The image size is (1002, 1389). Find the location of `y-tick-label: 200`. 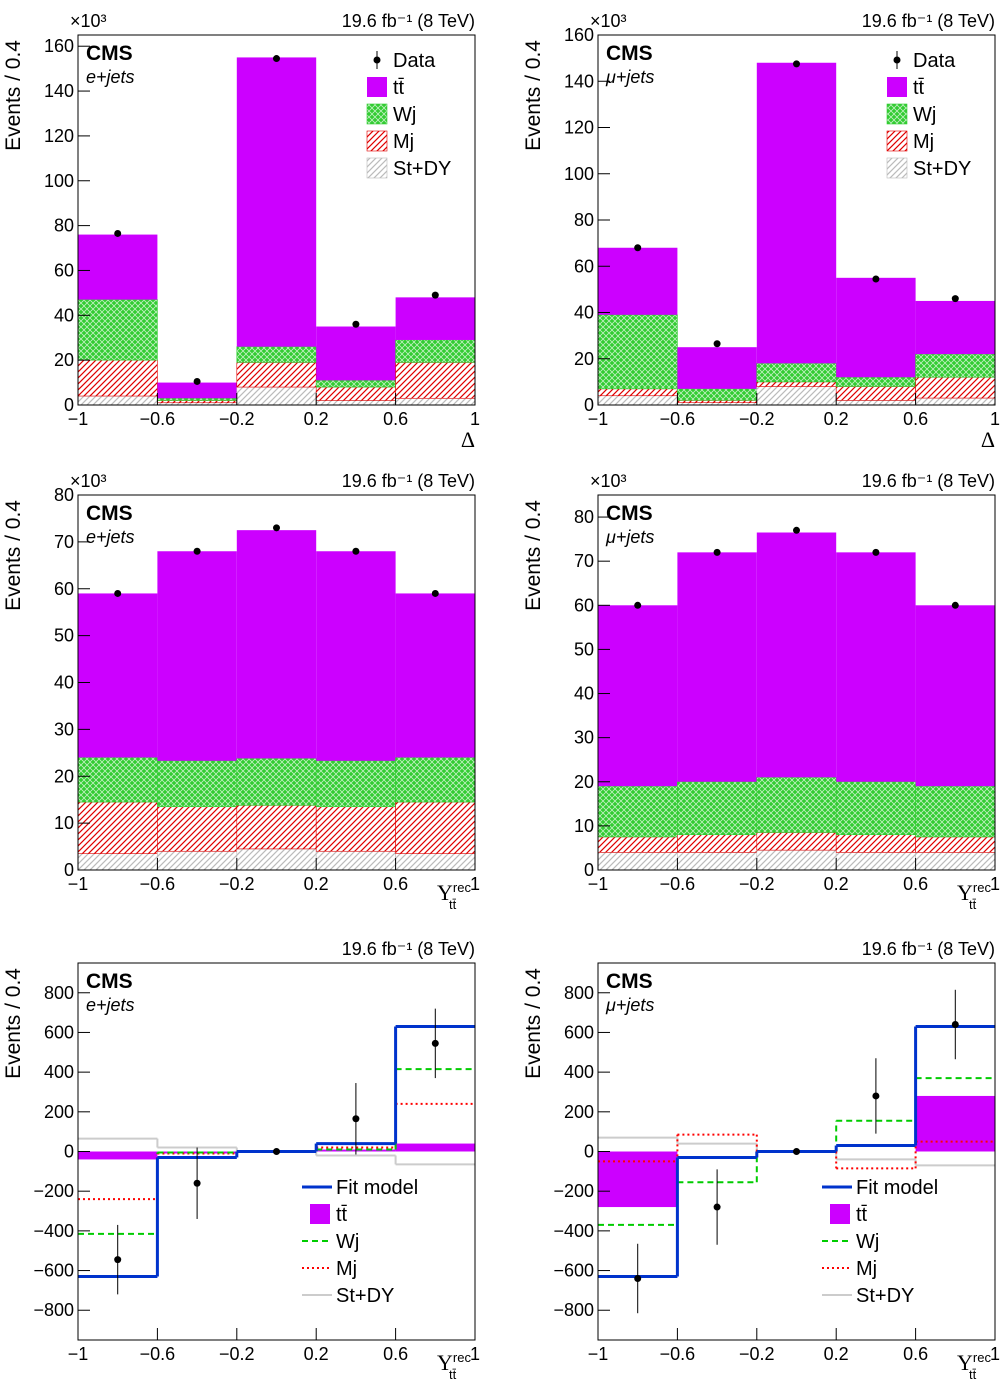

y-tick-label: 200 is located at coordinates (579, 1112).